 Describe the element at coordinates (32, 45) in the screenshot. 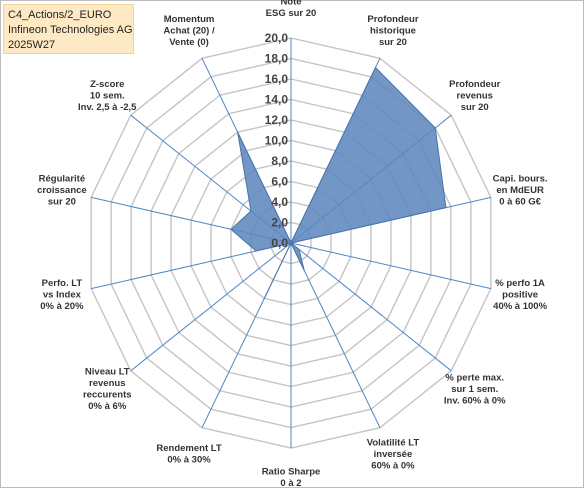

I see `title-line-week: 2025W27` at that location.